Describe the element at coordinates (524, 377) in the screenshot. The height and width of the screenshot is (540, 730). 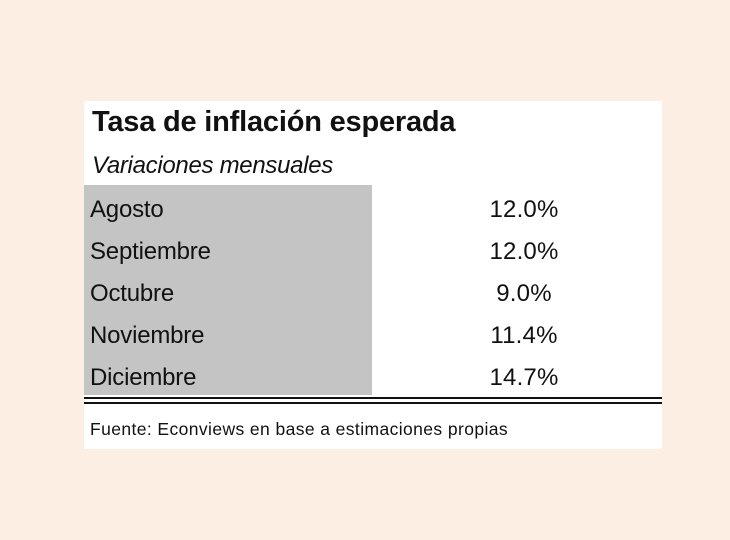
I see `inflation-value: 14.7%` at that location.